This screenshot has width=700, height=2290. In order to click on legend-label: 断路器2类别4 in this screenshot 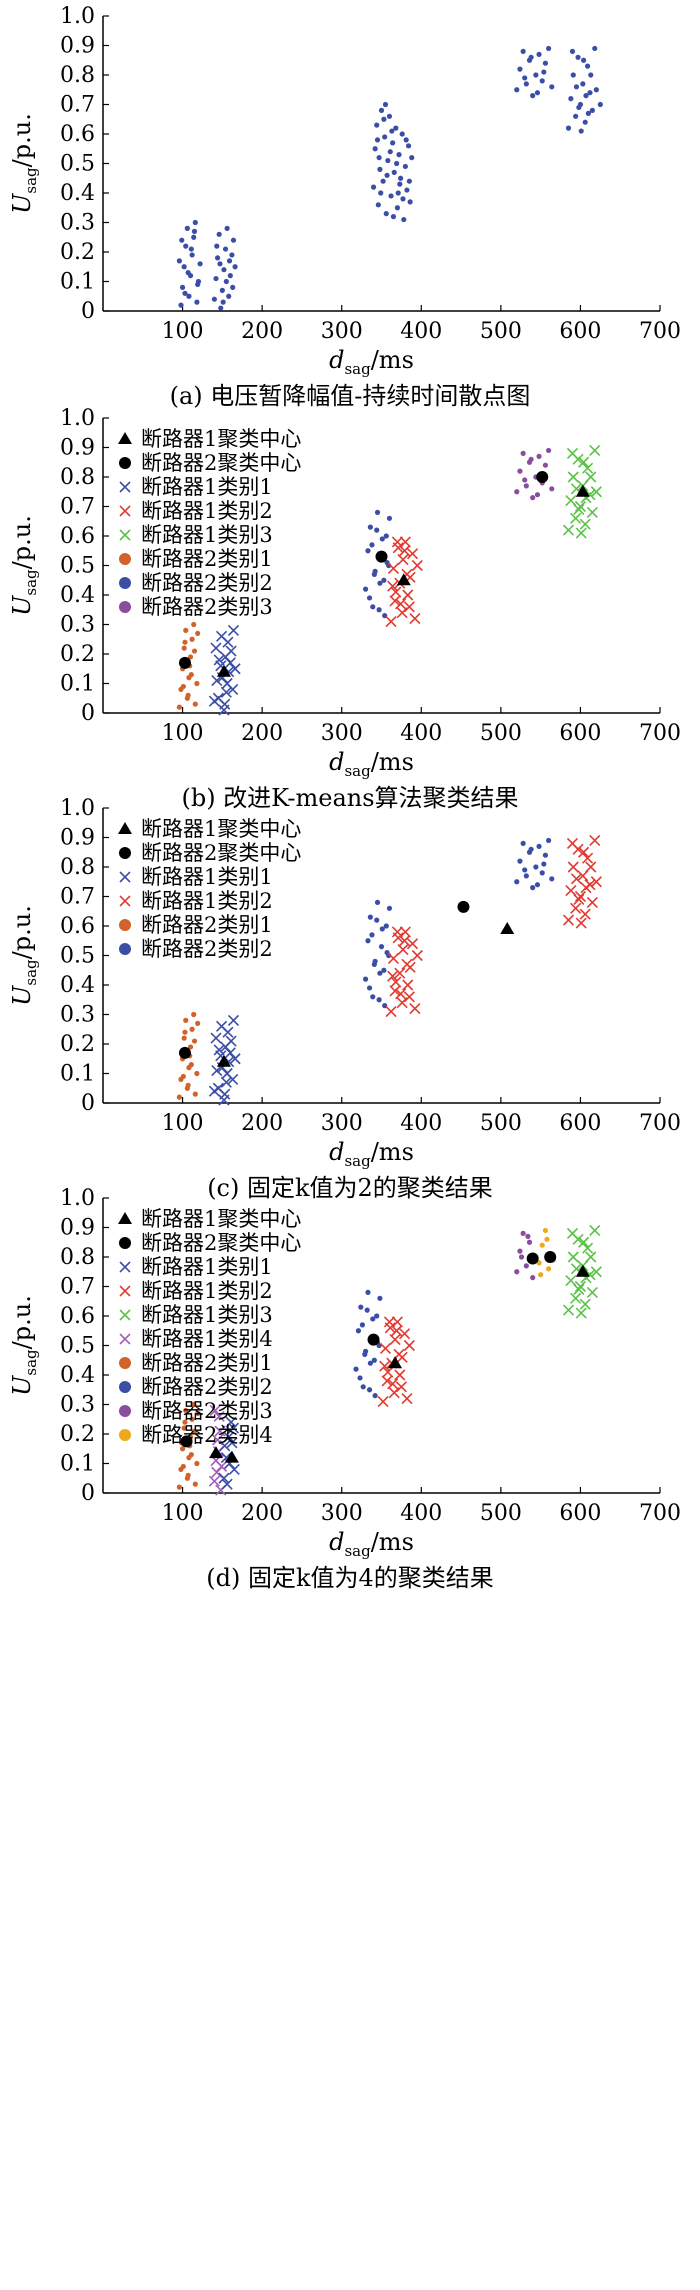, I will do `click(207, 1435)`.